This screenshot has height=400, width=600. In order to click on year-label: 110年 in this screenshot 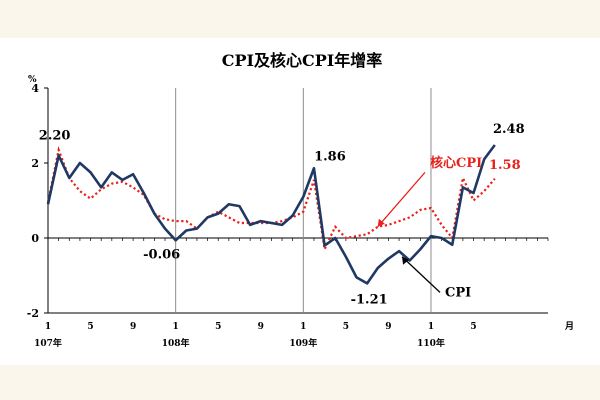, I will do `click(431, 343)`.